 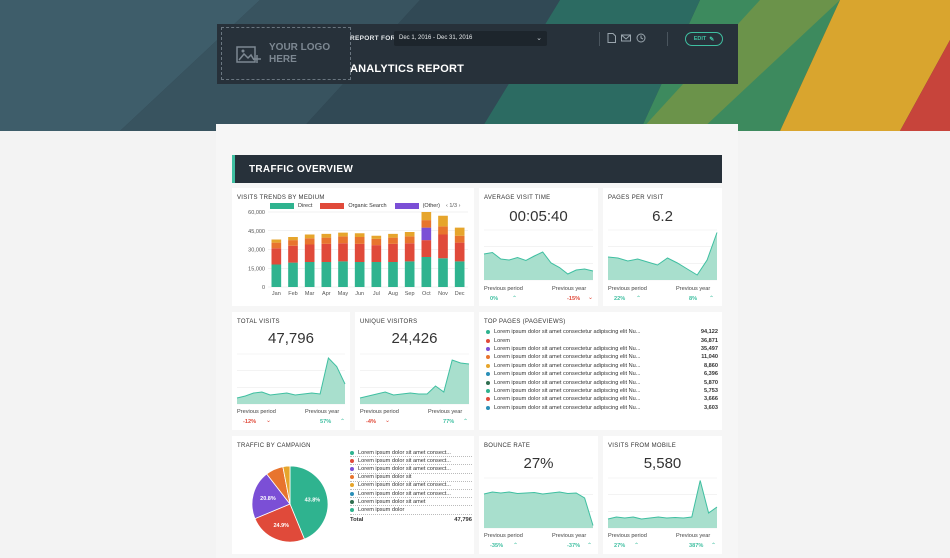 What do you see at coordinates (611, 38) in the screenshot?
I see `pdf-icon` at bounding box center [611, 38].